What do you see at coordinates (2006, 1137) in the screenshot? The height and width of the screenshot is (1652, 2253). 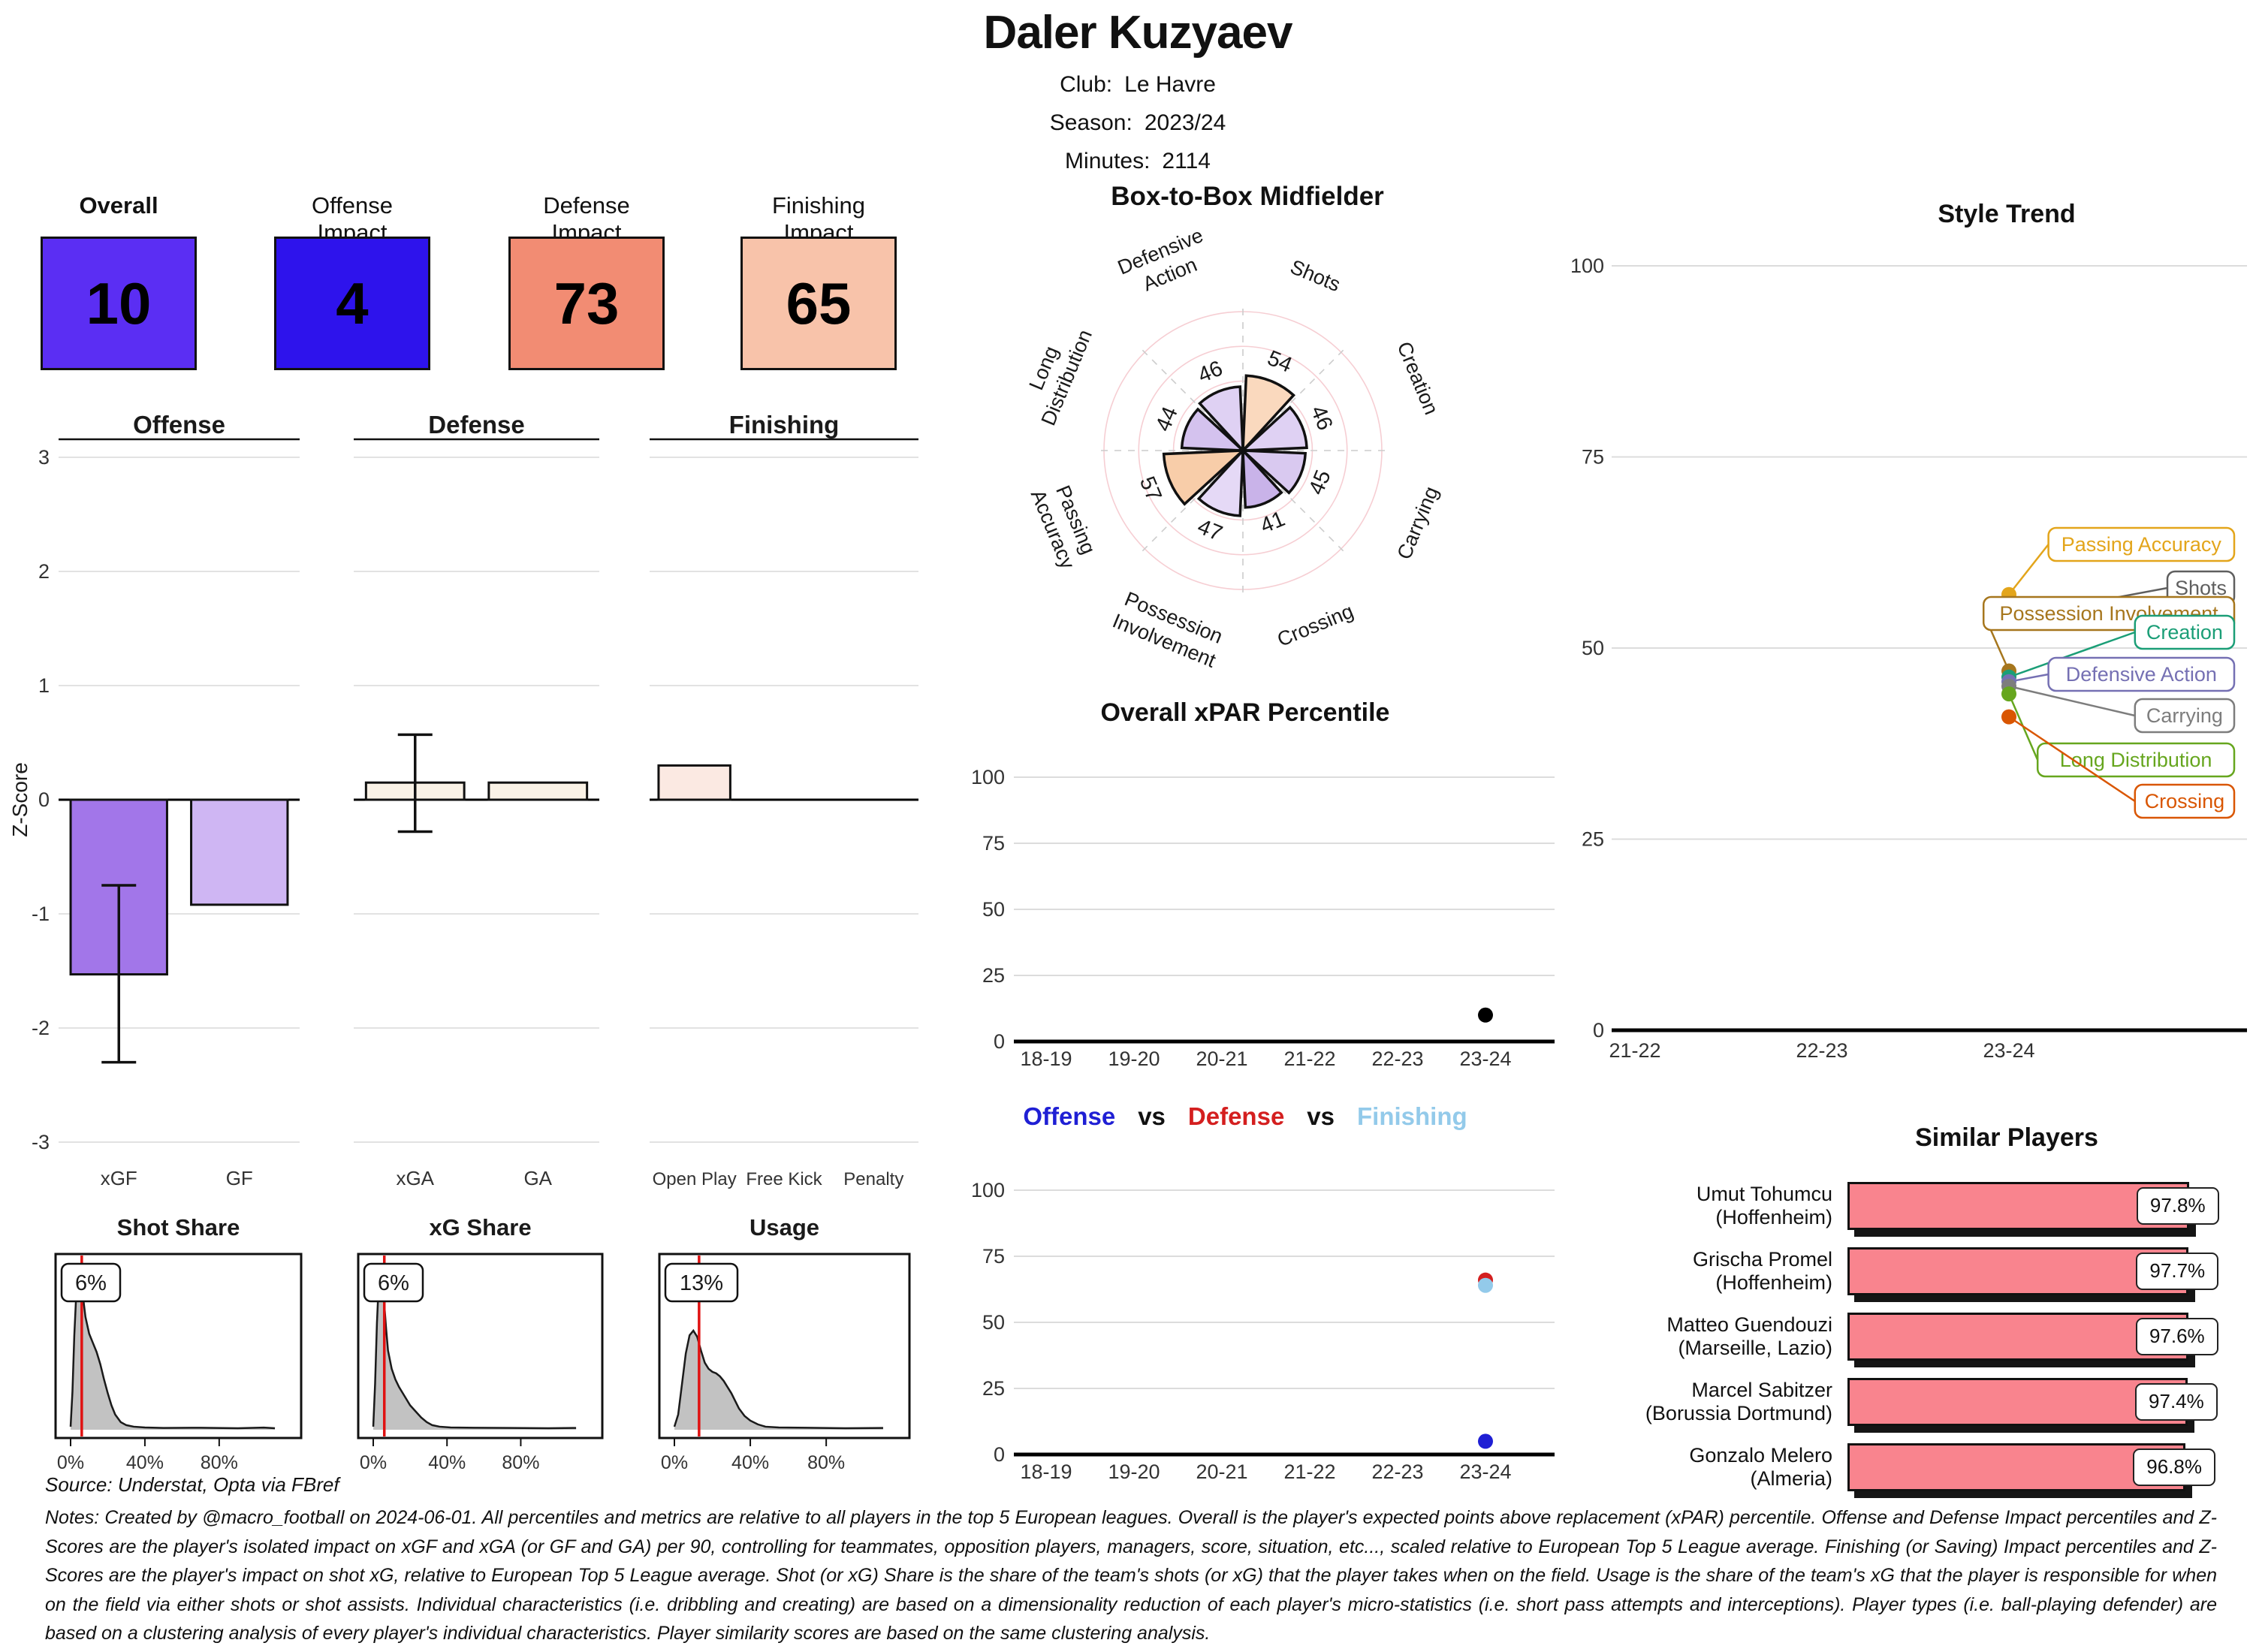 I see `similar-players-title: Similar Players` at bounding box center [2006, 1137].